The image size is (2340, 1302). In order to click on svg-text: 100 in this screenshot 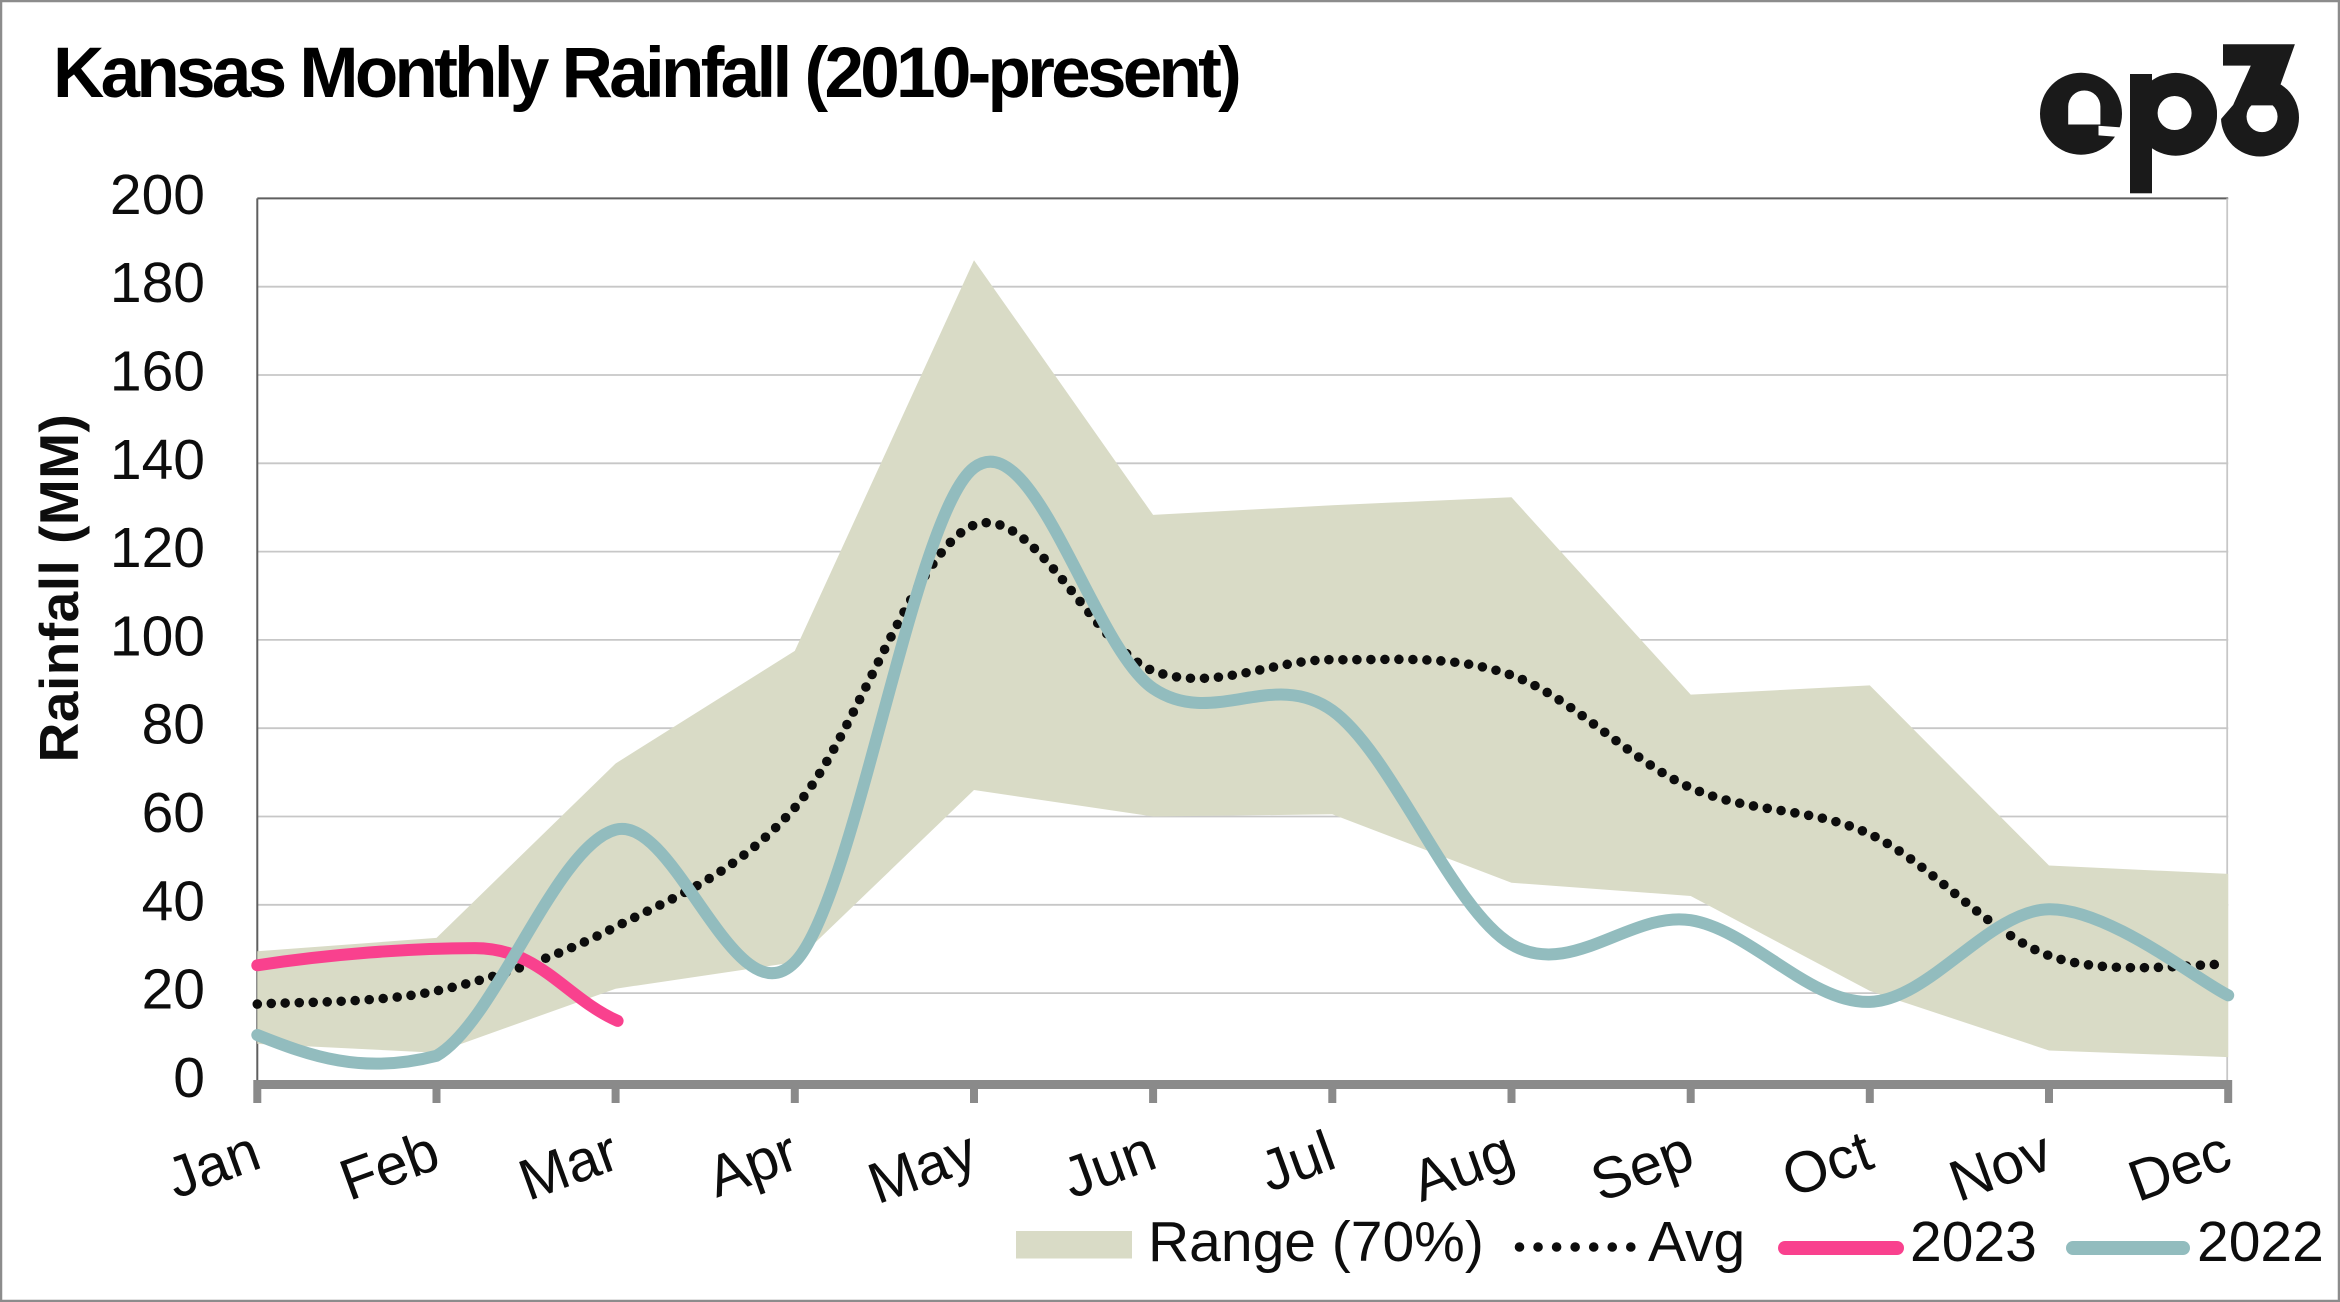, I will do `click(157, 636)`.